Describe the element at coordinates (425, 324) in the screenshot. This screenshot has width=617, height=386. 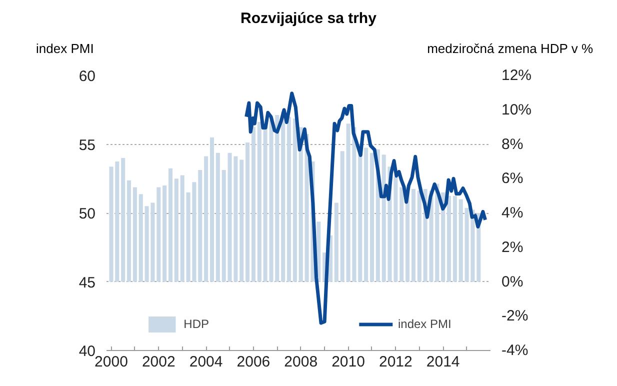
I see `legend-label: index PMI` at that location.